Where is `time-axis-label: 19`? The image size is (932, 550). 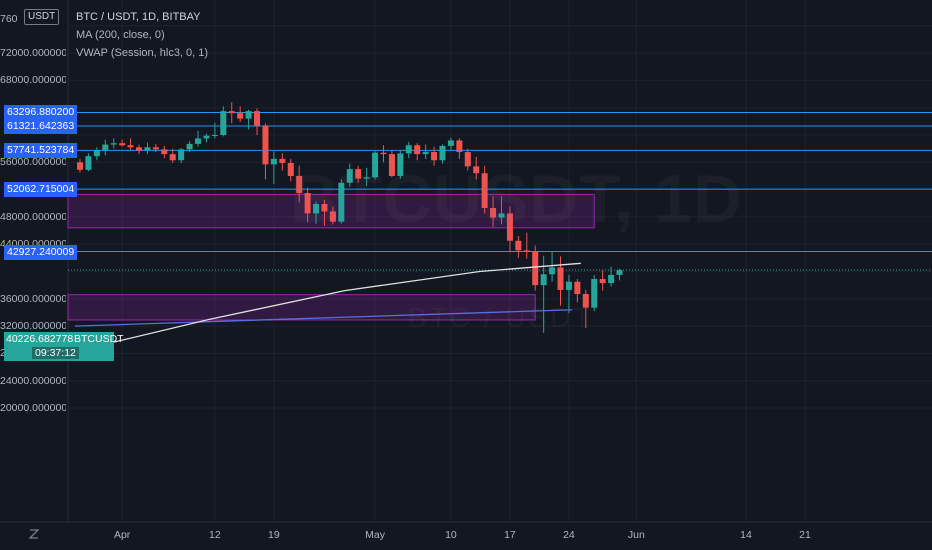
time-axis-label: 19 is located at coordinates (274, 535).